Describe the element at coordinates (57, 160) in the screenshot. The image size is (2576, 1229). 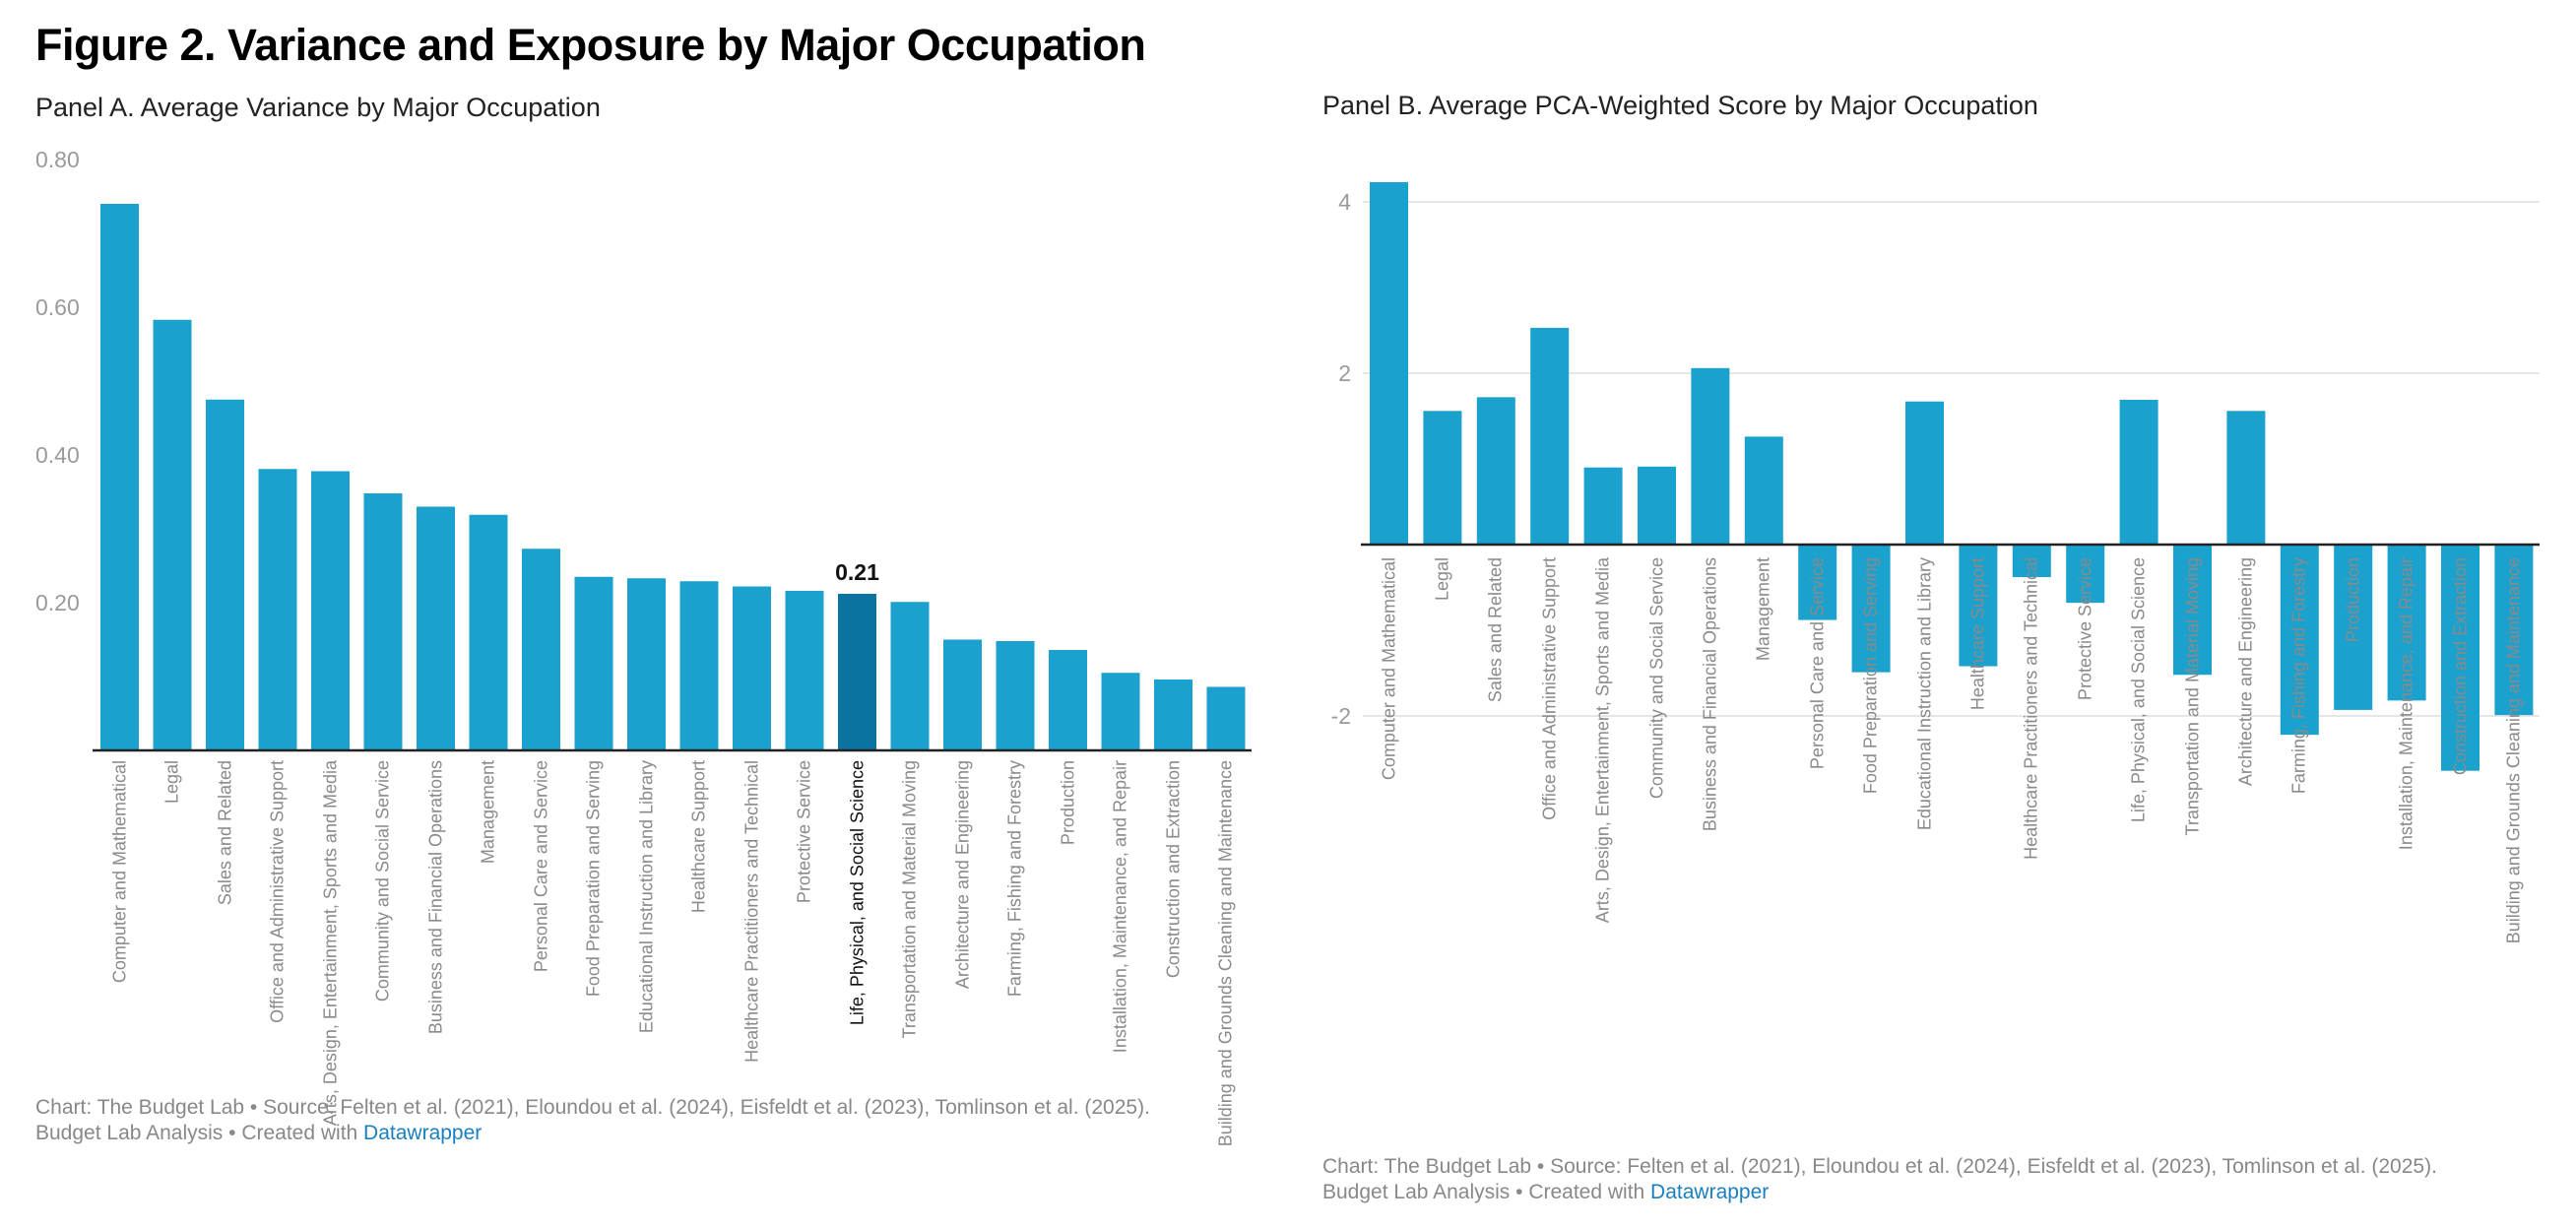
I see `y-tick-label: 0.80` at that location.